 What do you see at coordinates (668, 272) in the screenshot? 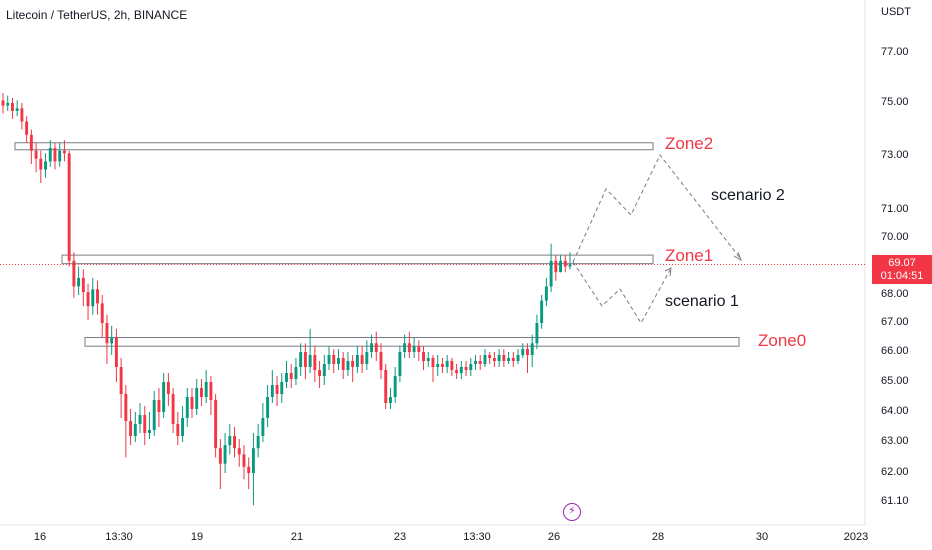
I see `scenario-1-arrowhead` at bounding box center [668, 272].